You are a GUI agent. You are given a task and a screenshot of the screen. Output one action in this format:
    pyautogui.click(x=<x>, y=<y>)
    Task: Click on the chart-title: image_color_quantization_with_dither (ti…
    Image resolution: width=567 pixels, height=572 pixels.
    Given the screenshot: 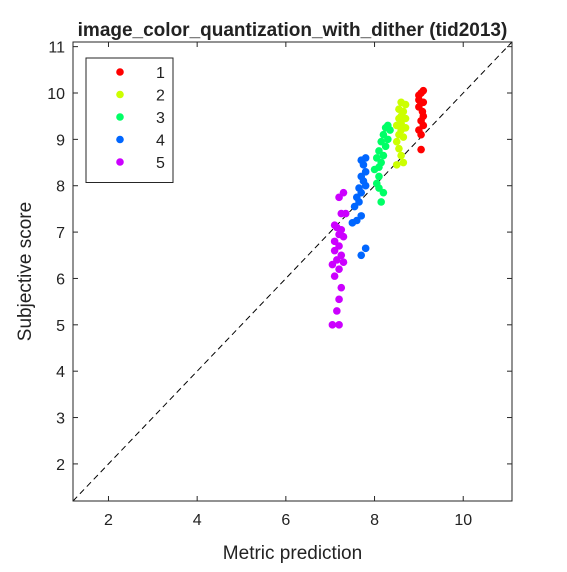 What is the action you would take?
    pyautogui.click(x=293, y=30)
    